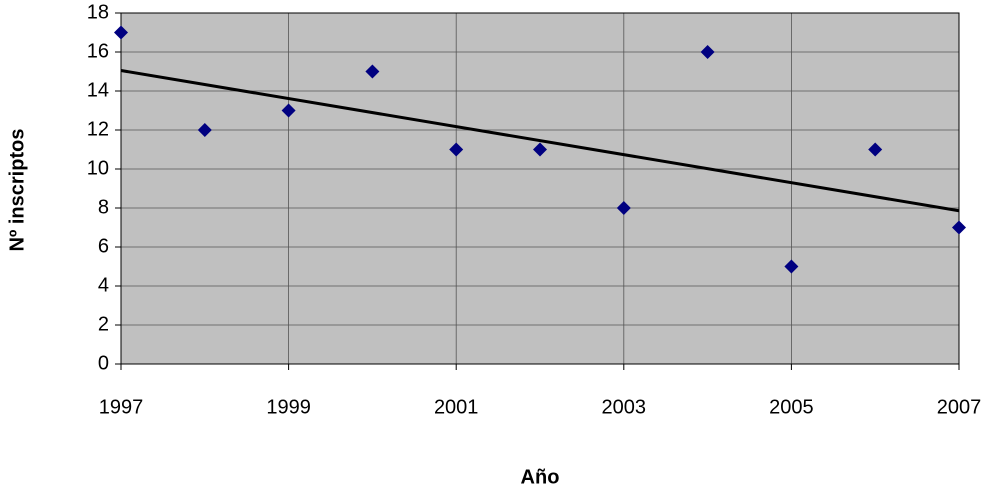 Image resolution: width=988 pixels, height=492 pixels. What do you see at coordinates (98, 90) in the screenshot?
I see `y-tick-label: 14` at bounding box center [98, 90].